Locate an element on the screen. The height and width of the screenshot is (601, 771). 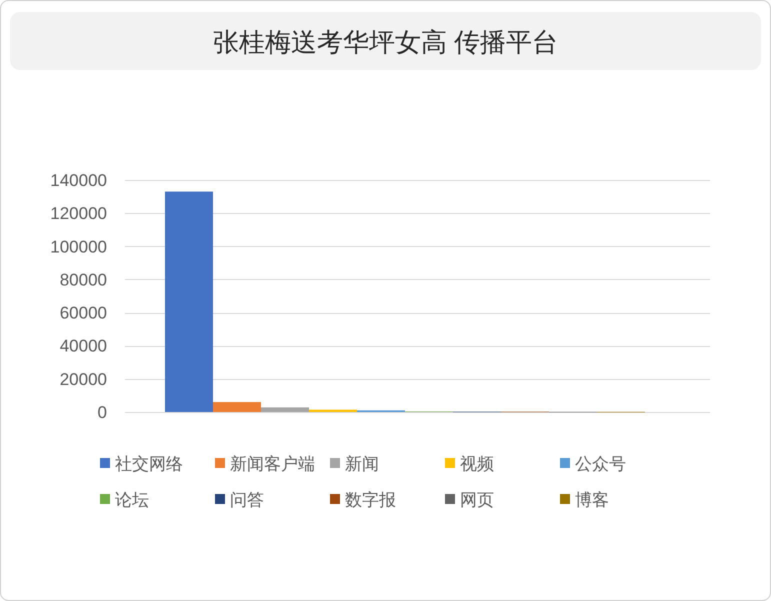
y-tick-label: 100000 is located at coordinates (78, 246).